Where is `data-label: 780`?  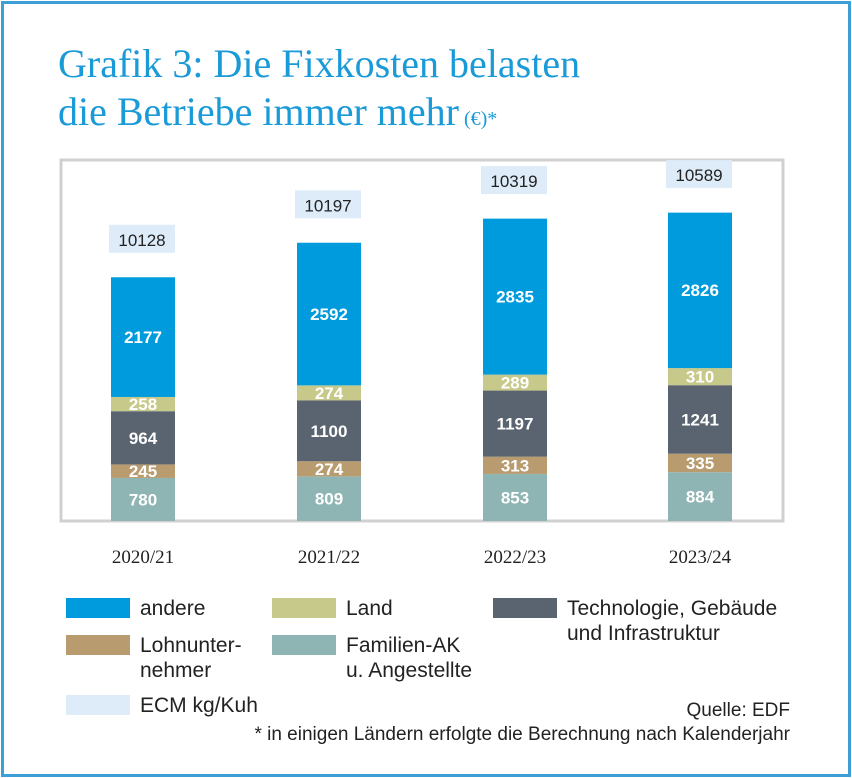
data-label: 780 is located at coordinates (143, 499).